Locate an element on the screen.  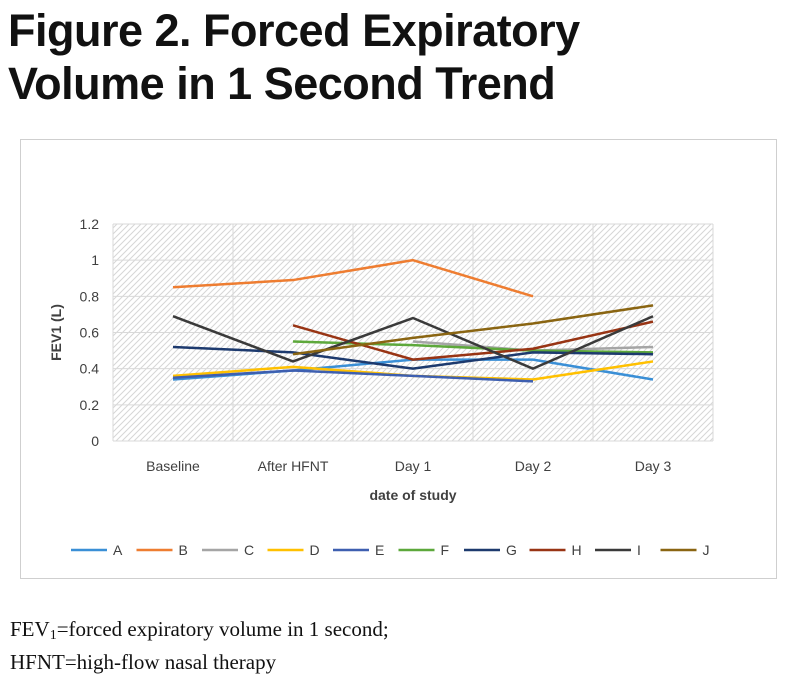
series-b is located at coordinates (353, 278).